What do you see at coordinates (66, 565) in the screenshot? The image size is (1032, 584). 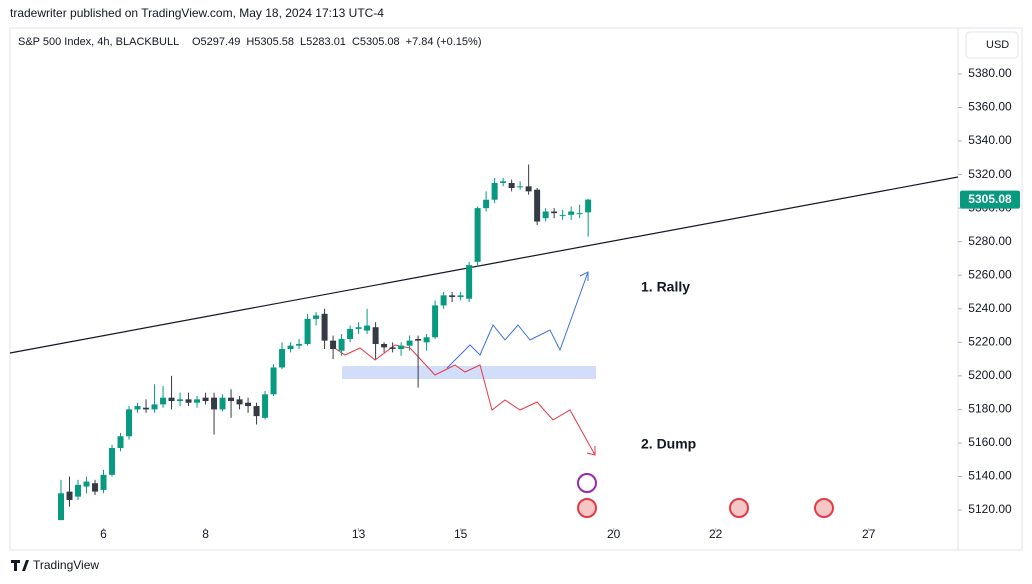 I see `footer-brand: TradingView` at bounding box center [66, 565].